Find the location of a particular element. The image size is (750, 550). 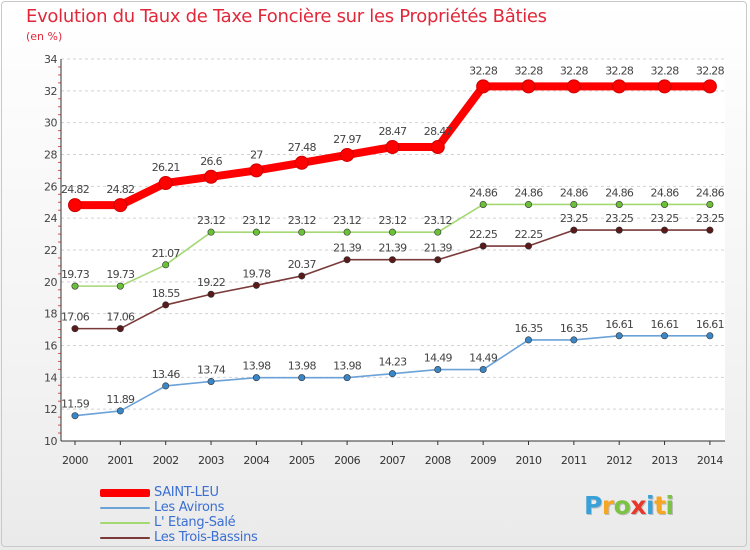

y-tick-label: 34 is located at coordinates (50, 59).